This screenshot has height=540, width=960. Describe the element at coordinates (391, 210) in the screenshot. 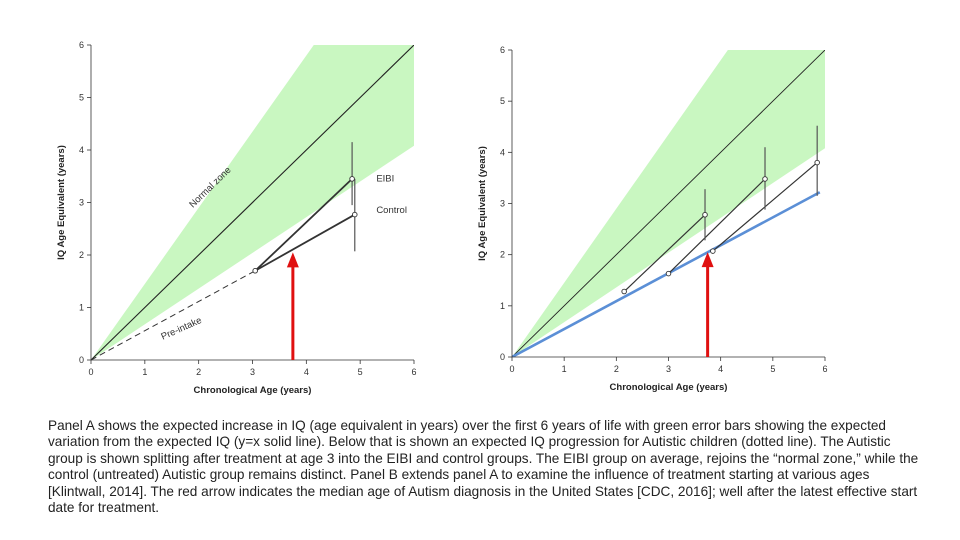

I see `annotation-label: Control` at that location.